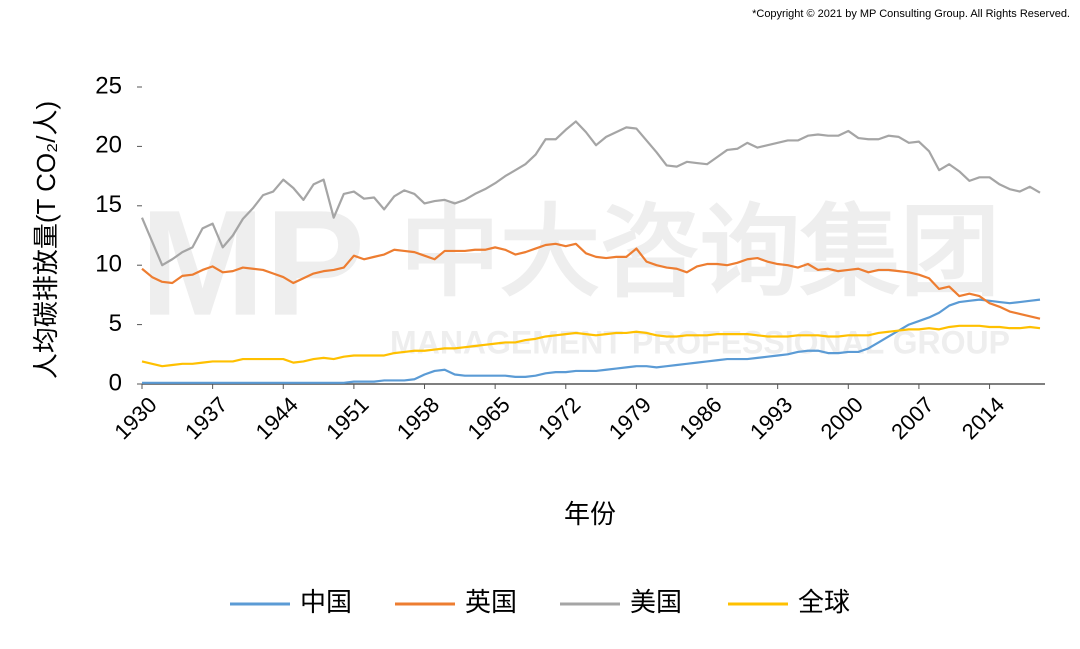 The height and width of the screenshot is (649, 1080). I want to click on x-tick-label: 1951, so click(347, 418).